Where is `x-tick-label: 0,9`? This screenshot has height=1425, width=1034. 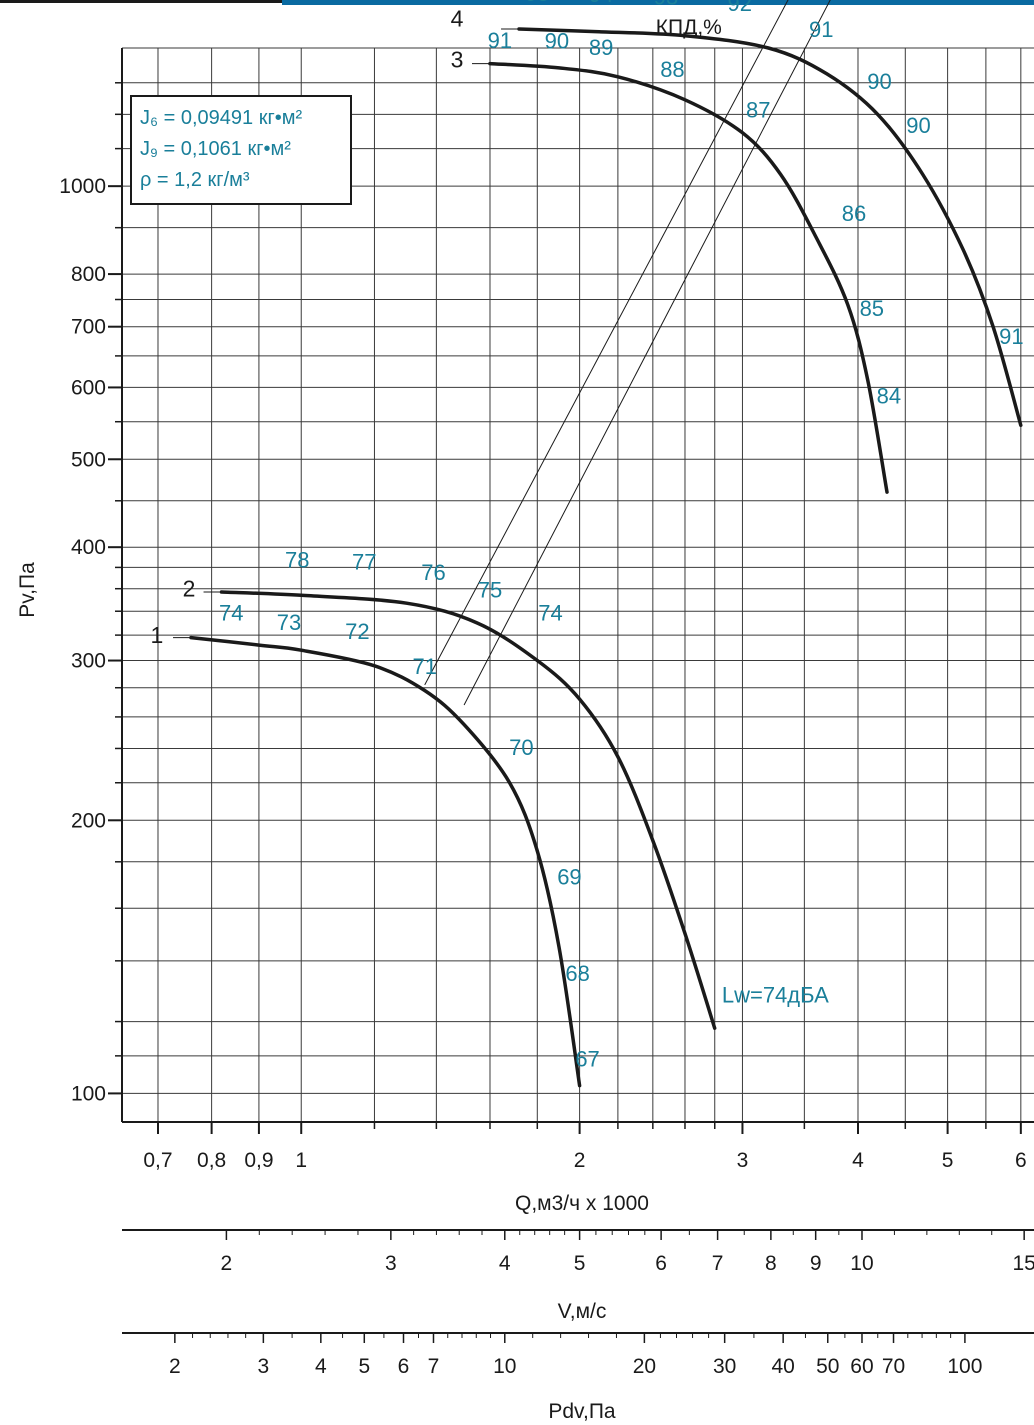 x-tick-label: 0,9 is located at coordinates (258, 1160).